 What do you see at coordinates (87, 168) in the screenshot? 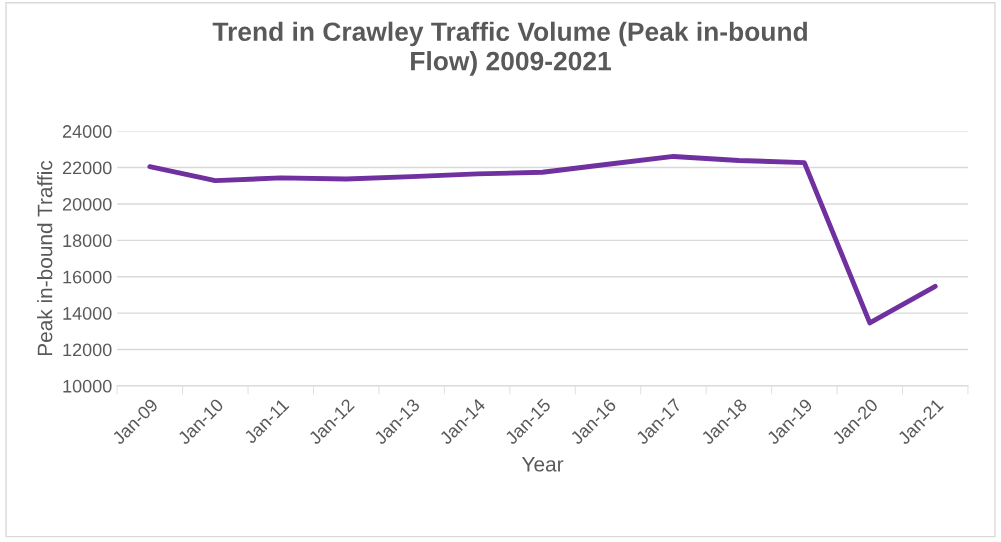
I see `y-tick-label: 22000` at bounding box center [87, 168].